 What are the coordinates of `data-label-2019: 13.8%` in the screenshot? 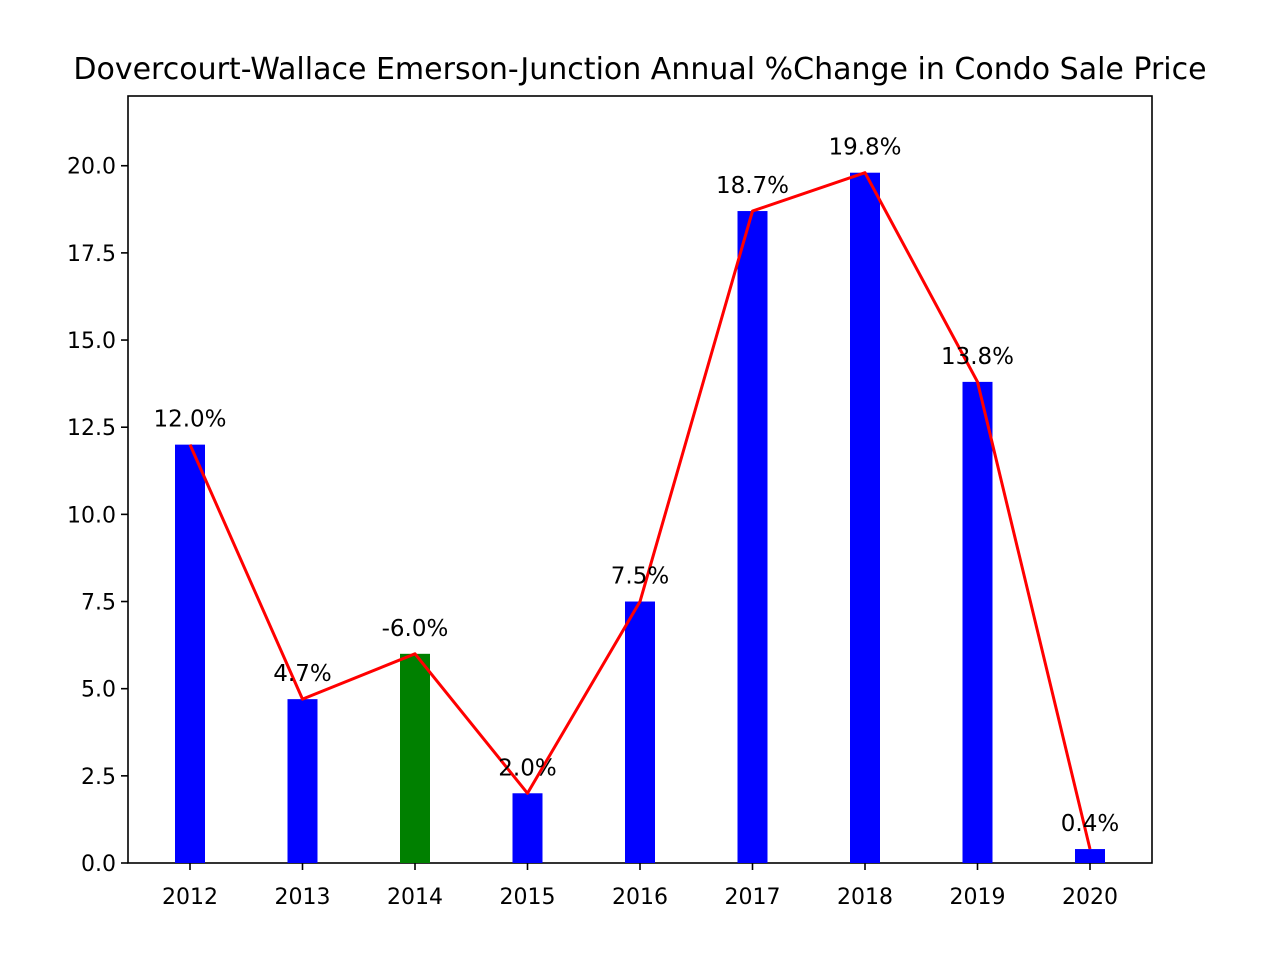 It's located at (977, 357).